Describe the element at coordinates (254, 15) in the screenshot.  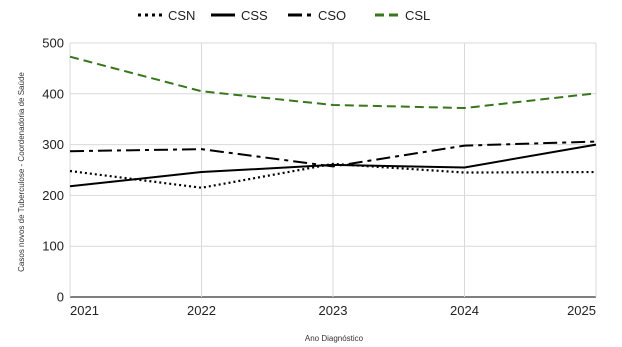
I see `legend-label: CSS` at that location.